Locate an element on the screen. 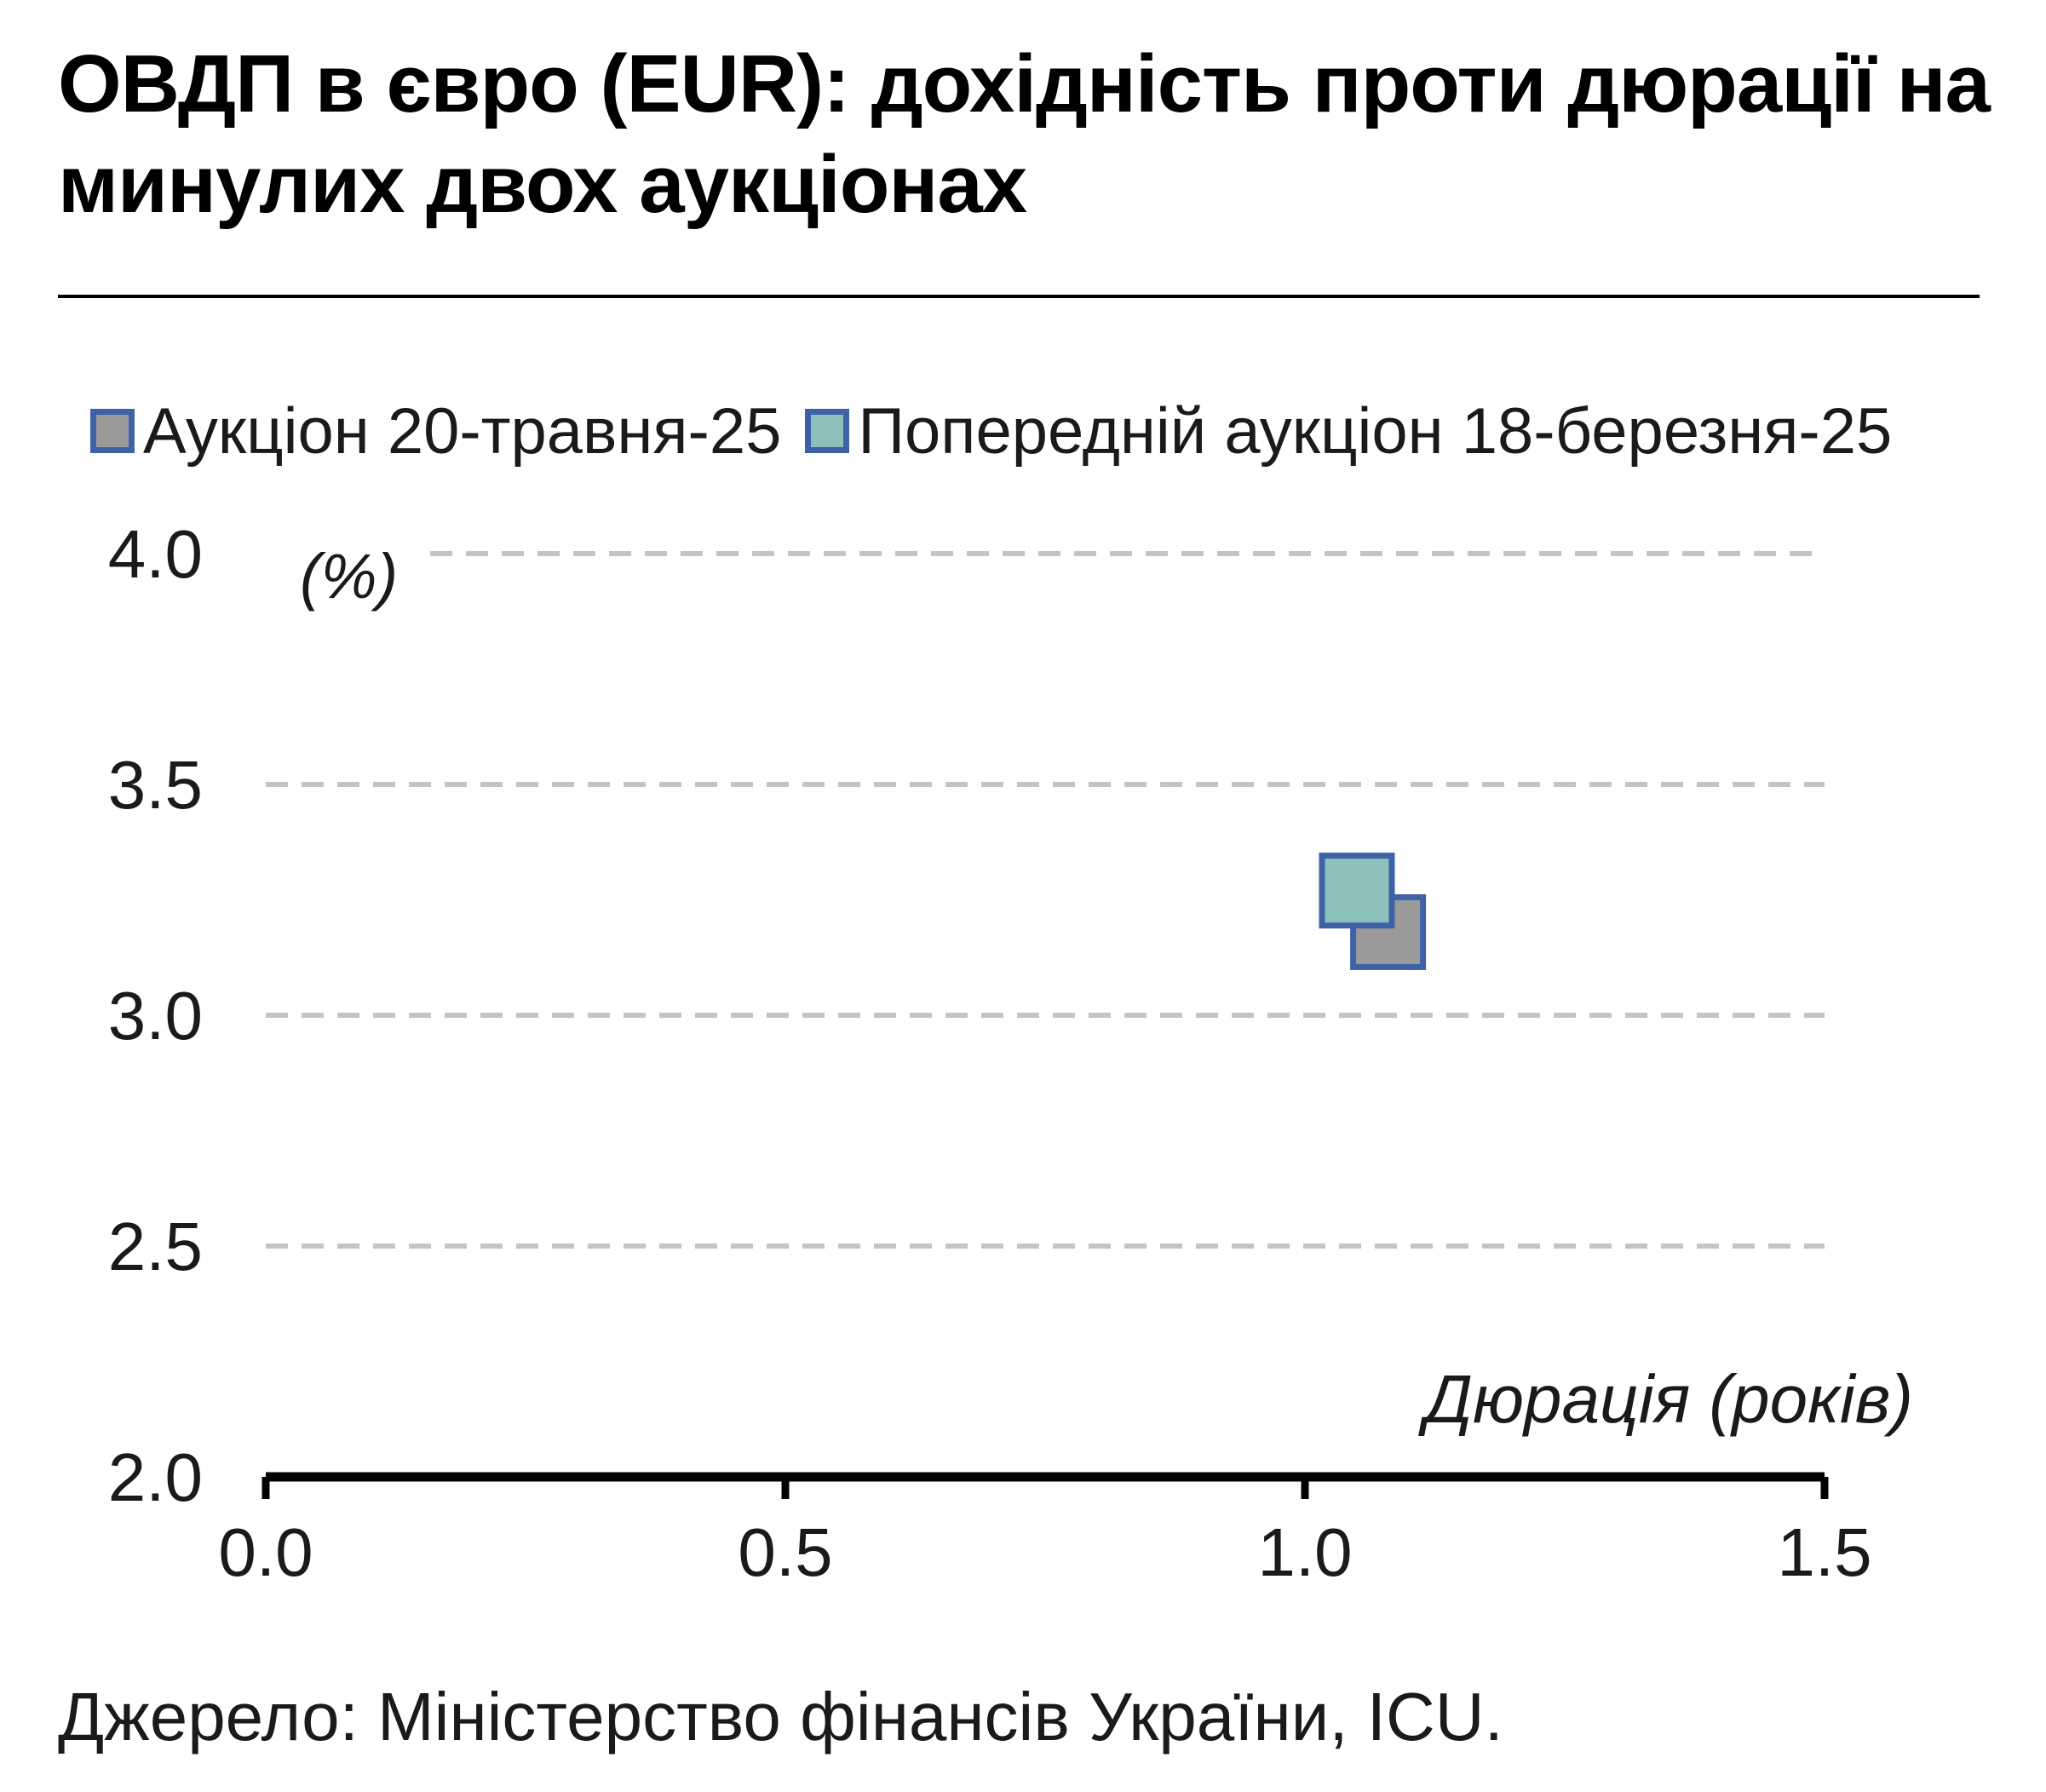 The height and width of the screenshot is (1792, 2046). legend-item-previous: Попередній аукціон 18-березня-25 is located at coordinates (1348, 431).